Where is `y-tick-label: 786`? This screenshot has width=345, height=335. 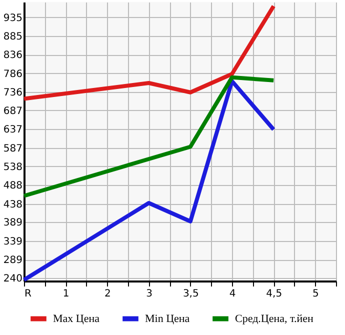
y-tick-label: 786 is located at coordinates (12, 74).